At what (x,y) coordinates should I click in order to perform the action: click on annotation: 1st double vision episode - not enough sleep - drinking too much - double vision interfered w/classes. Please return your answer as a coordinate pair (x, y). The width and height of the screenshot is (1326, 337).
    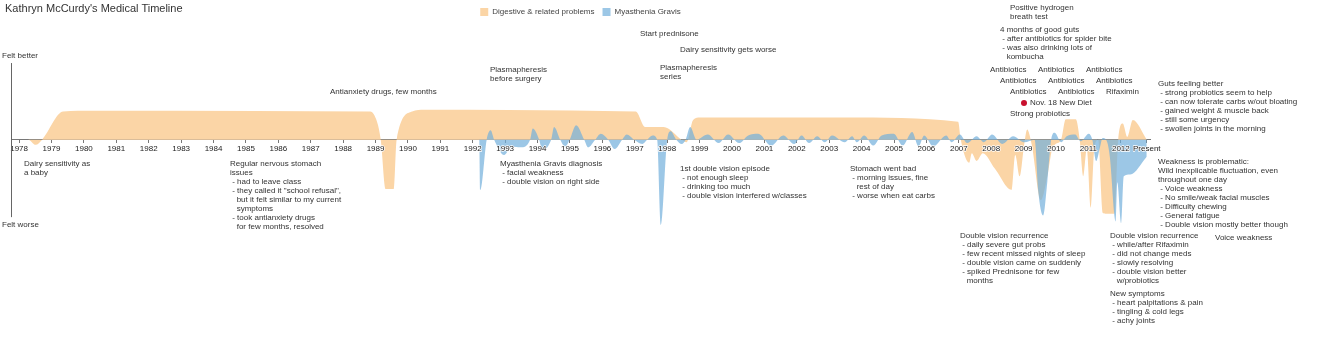
    Looking at the image, I should click on (743, 182).